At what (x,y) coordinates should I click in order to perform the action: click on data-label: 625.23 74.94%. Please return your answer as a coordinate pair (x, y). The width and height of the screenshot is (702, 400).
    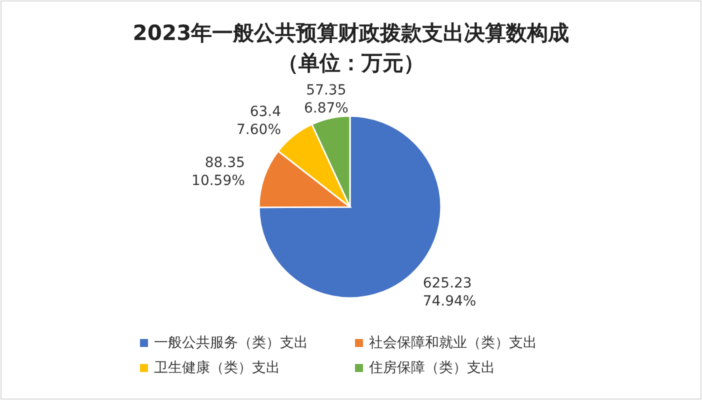
    Looking at the image, I should click on (449, 293).